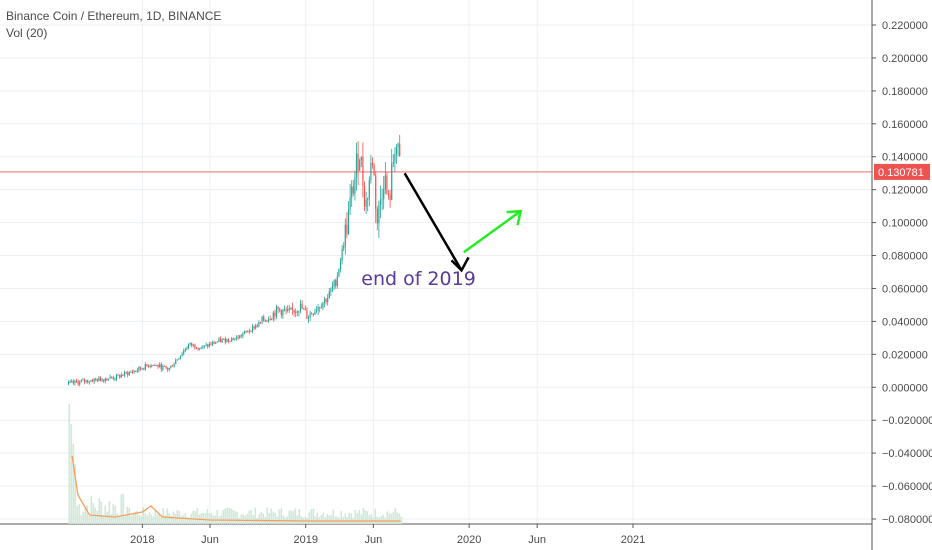 Image resolution: width=932 pixels, height=550 pixels. I want to click on time-tick-label: 2018, so click(142, 540).